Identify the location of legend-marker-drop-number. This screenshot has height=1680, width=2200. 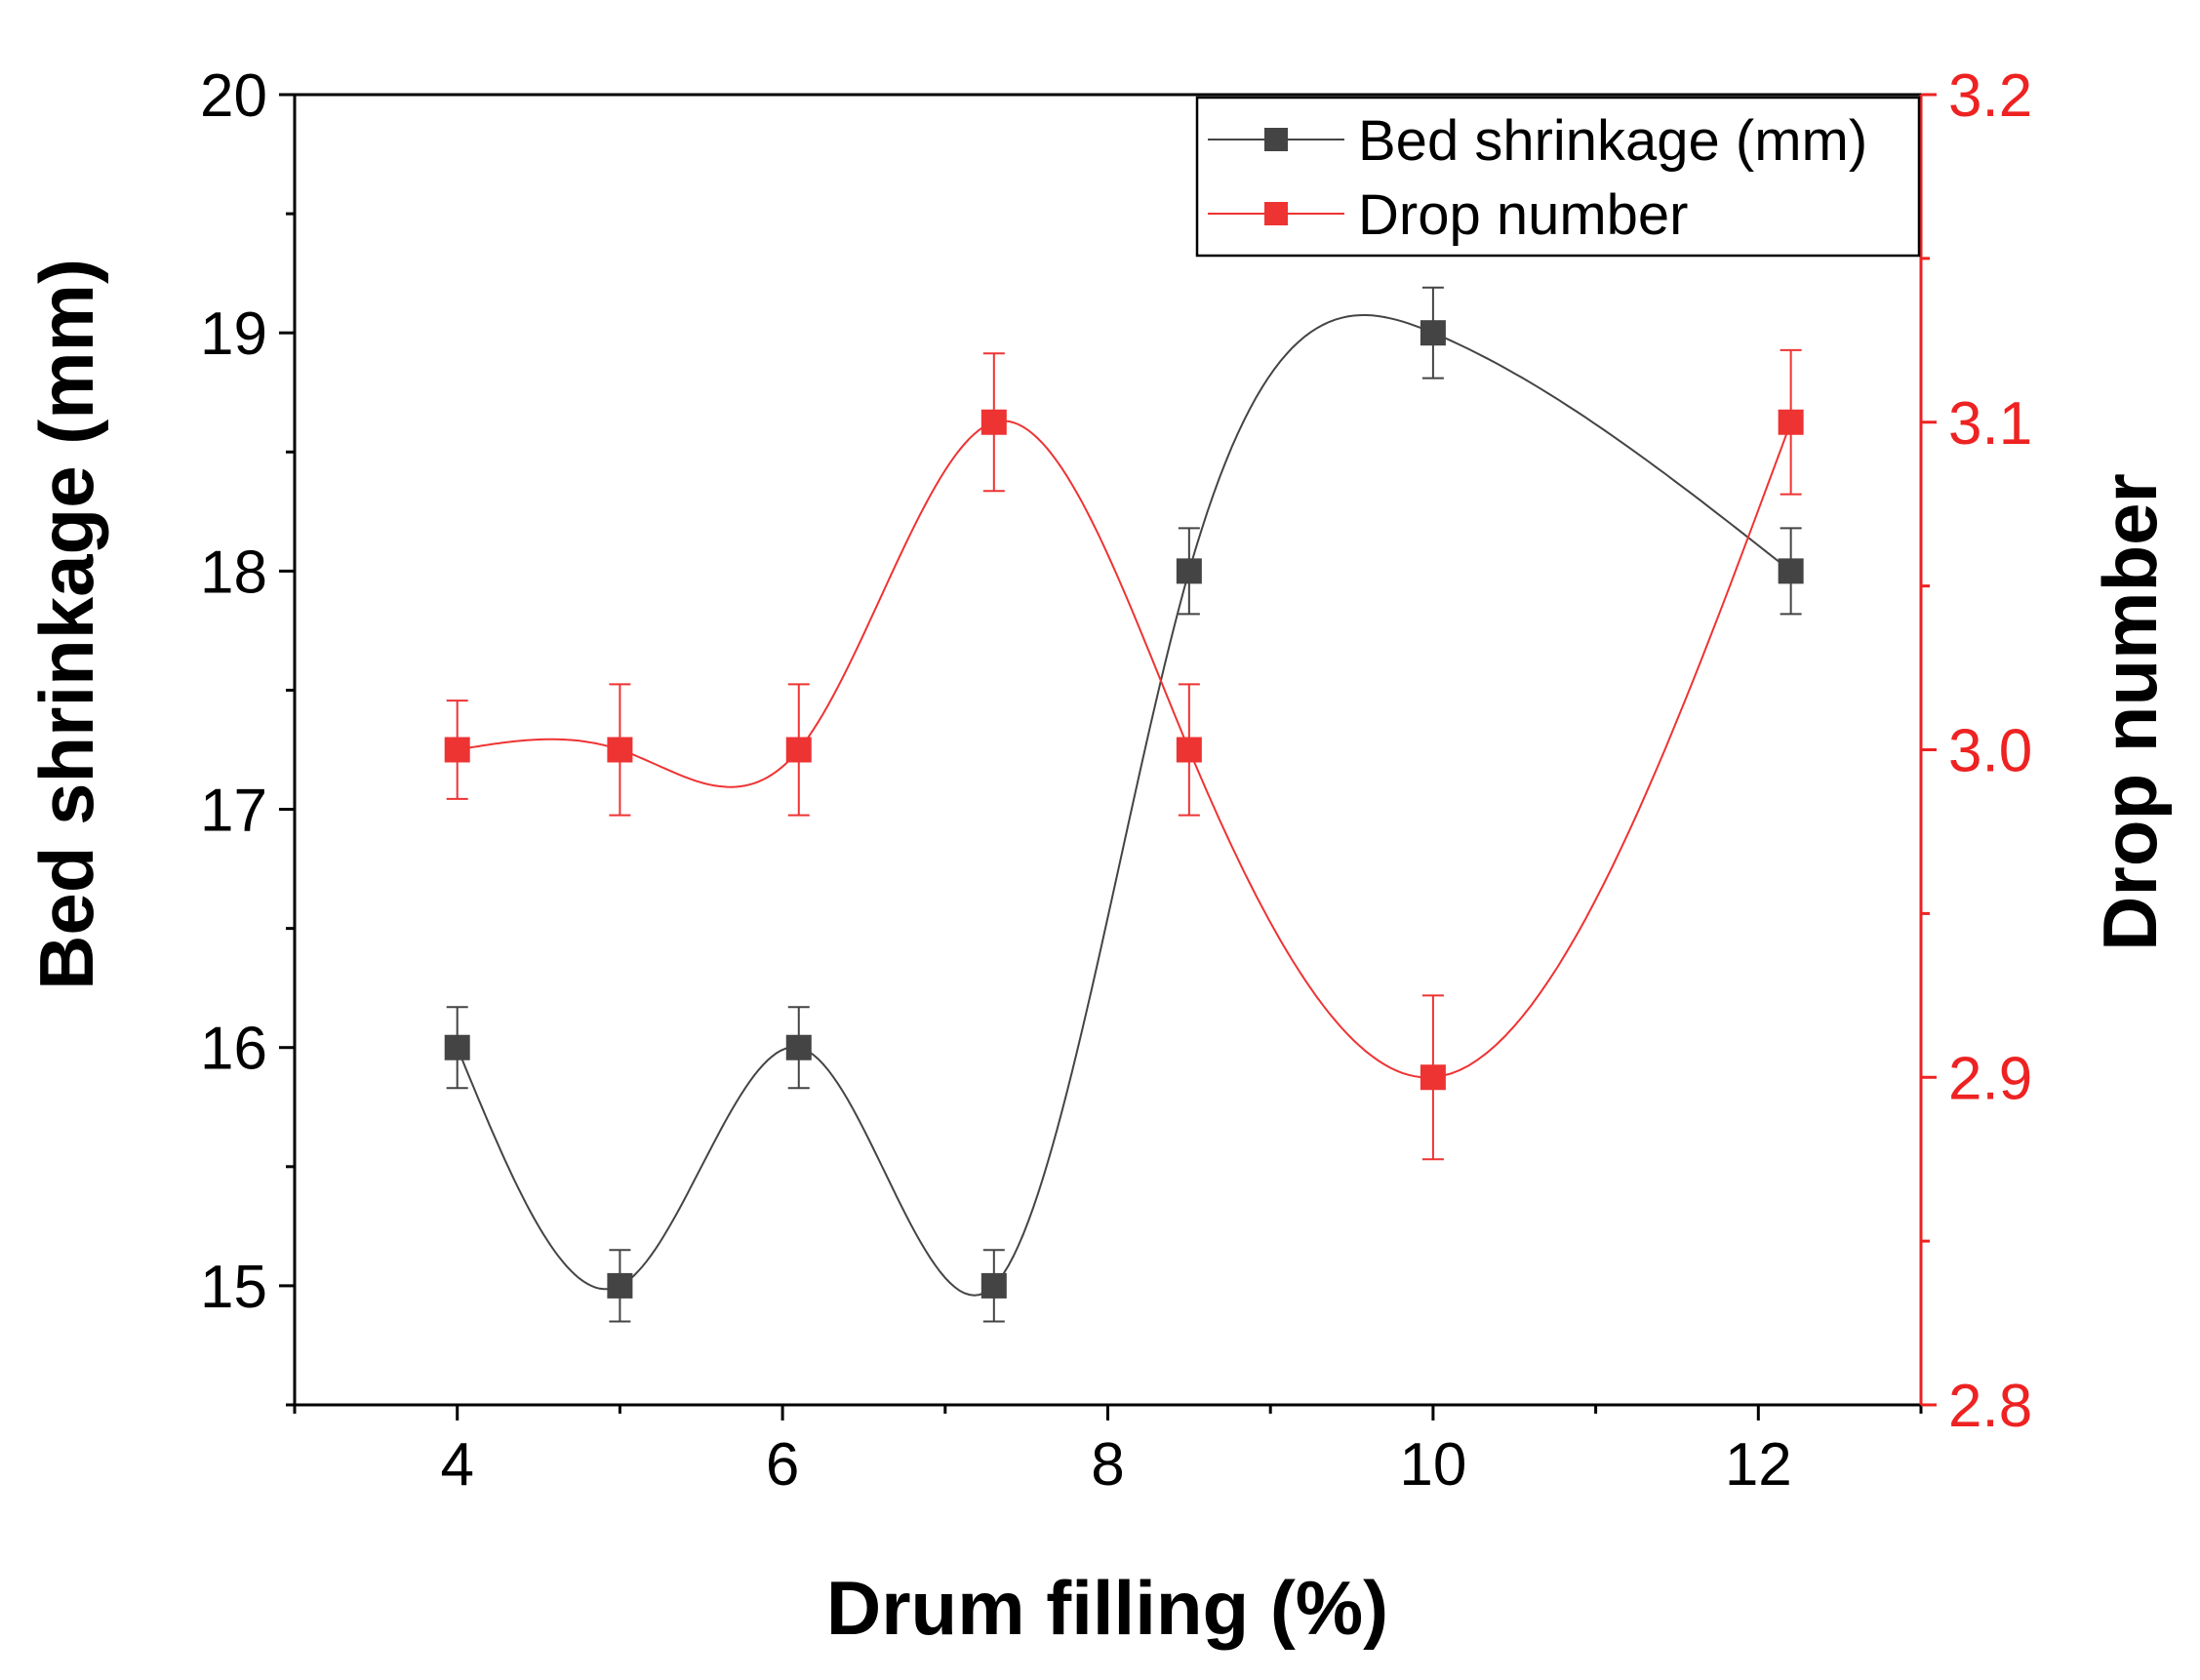
(1276, 213).